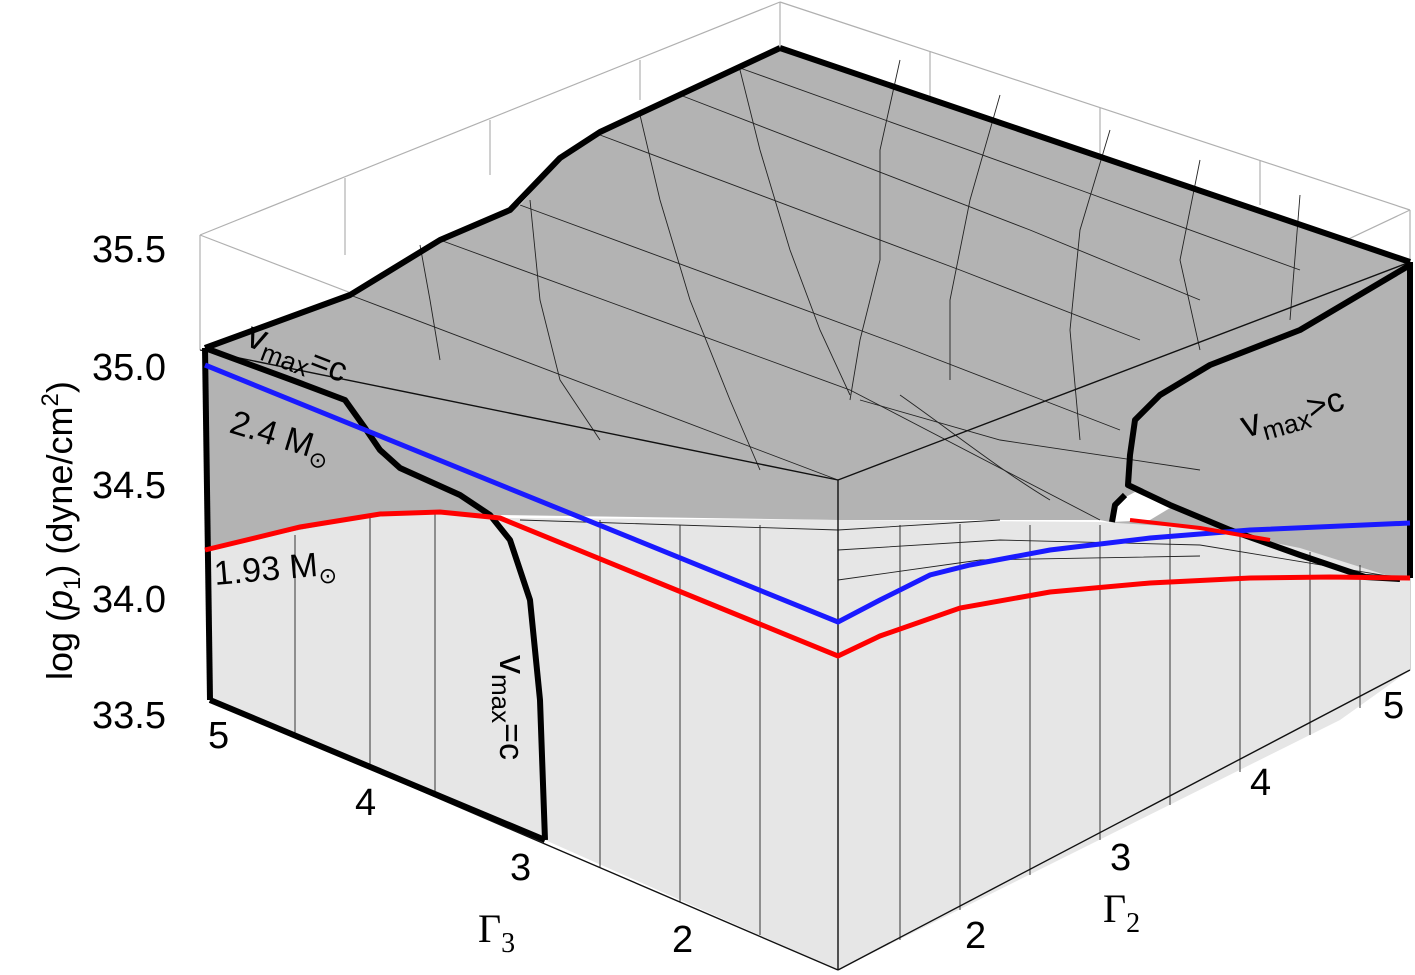  I want to click on vmax-c-curve-left, so click(375, 593).